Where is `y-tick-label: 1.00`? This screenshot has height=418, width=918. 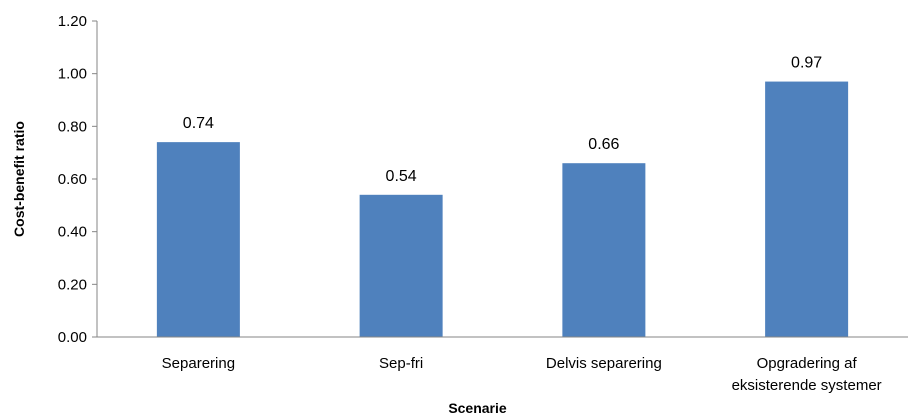 y-tick-label: 1.00 is located at coordinates (72, 74).